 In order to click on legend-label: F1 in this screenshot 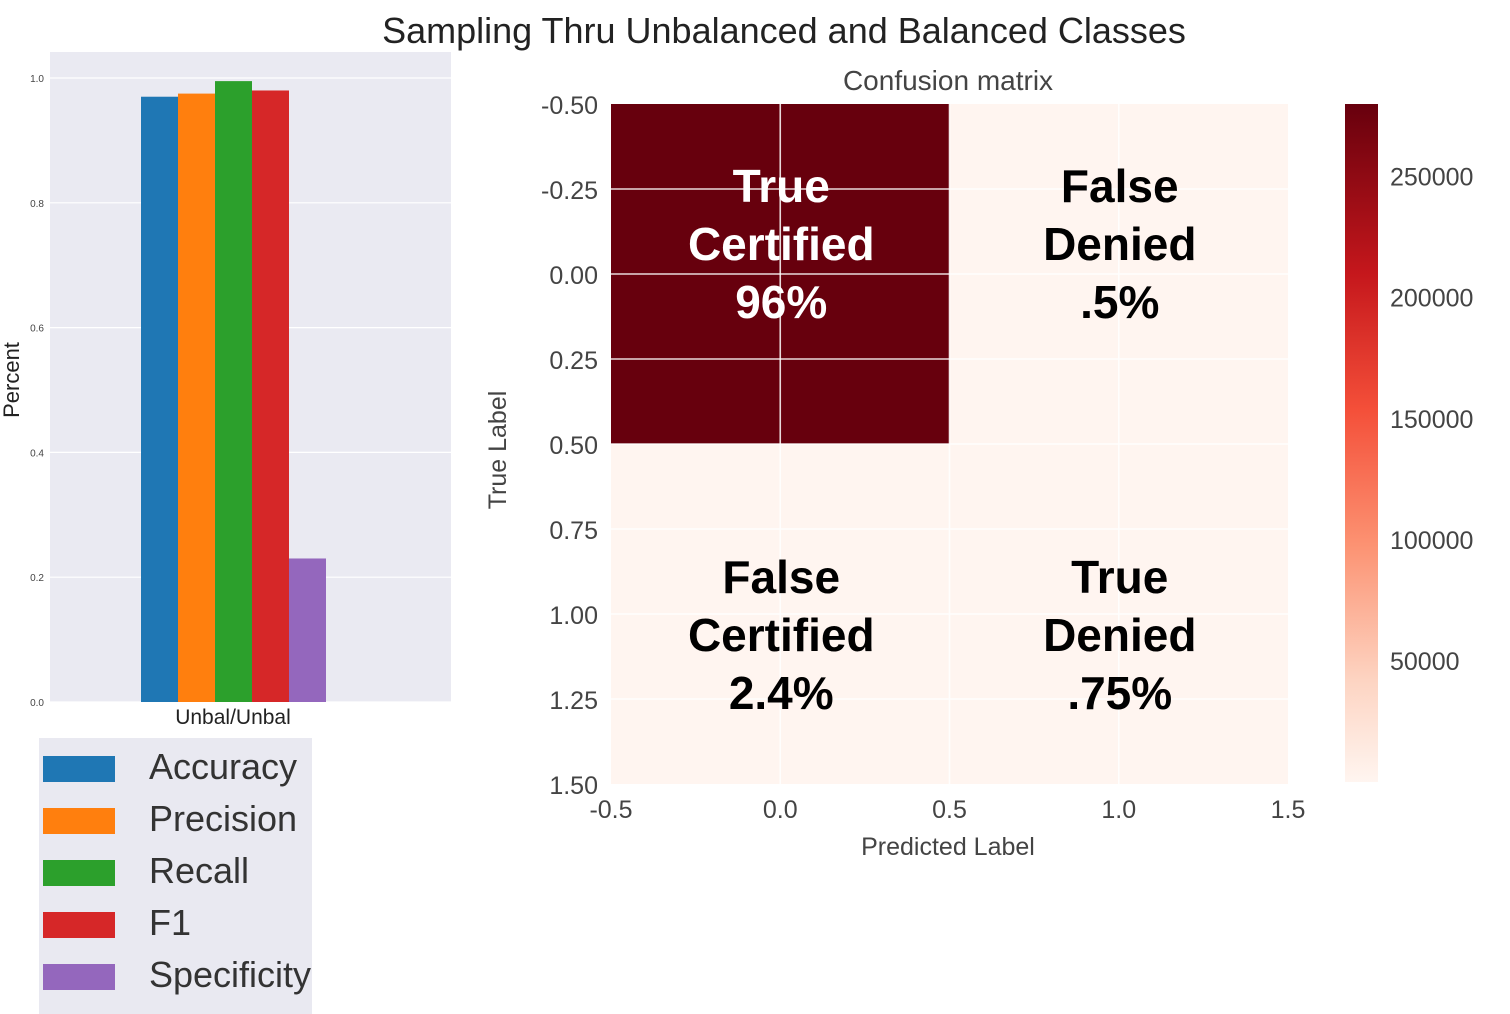, I will do `click(170, 922)`.